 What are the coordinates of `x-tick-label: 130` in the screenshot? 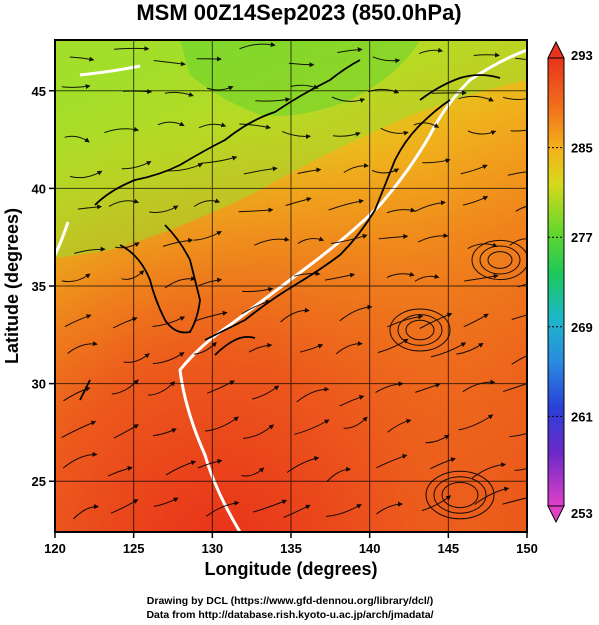 It's located at (212, 548).